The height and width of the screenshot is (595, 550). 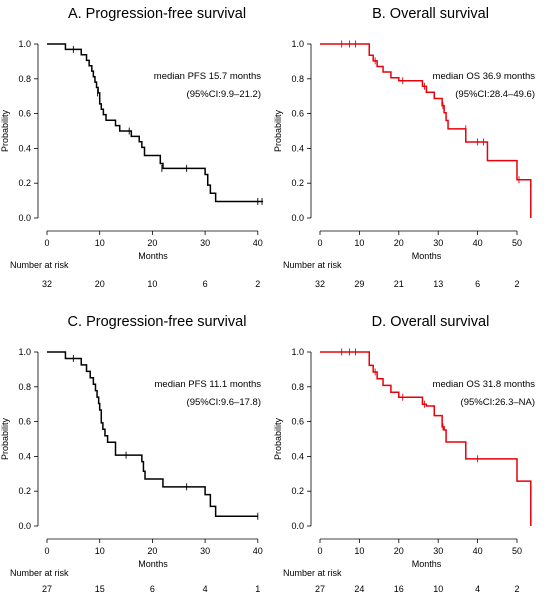 I want to click on risk-count: 15, so click(x=100, y=589).